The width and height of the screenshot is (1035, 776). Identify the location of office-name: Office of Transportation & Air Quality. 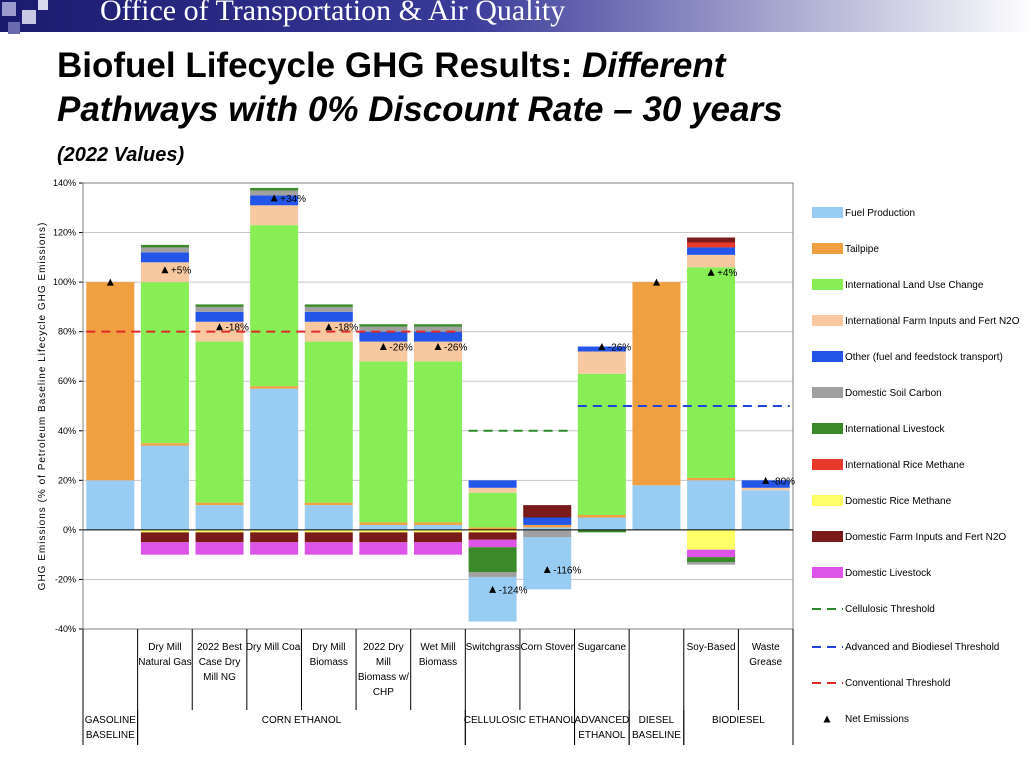
(333, 13).